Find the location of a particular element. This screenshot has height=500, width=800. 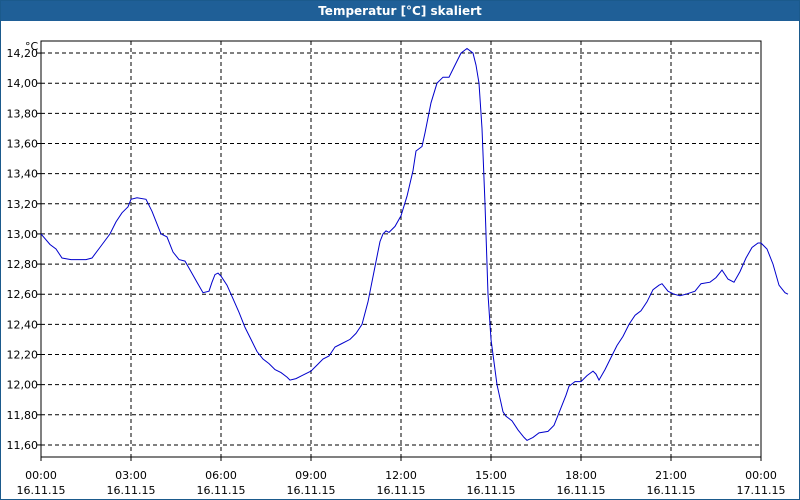

x-tick-time-label: 12:00 is located at coordinates (401, 475).